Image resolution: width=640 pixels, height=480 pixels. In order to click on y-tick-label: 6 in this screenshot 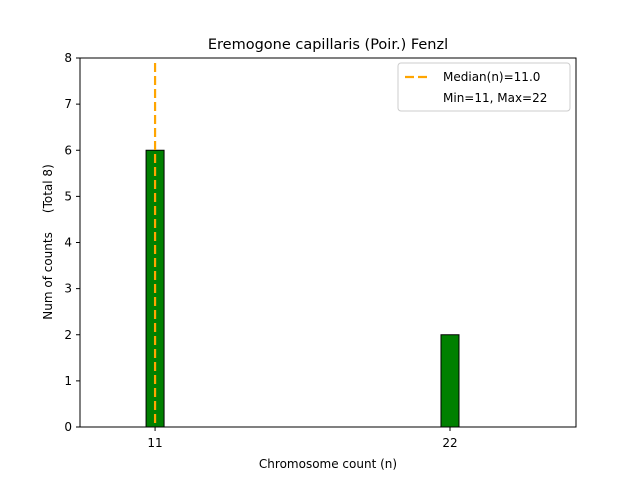, I will do `click(68, 150)`.